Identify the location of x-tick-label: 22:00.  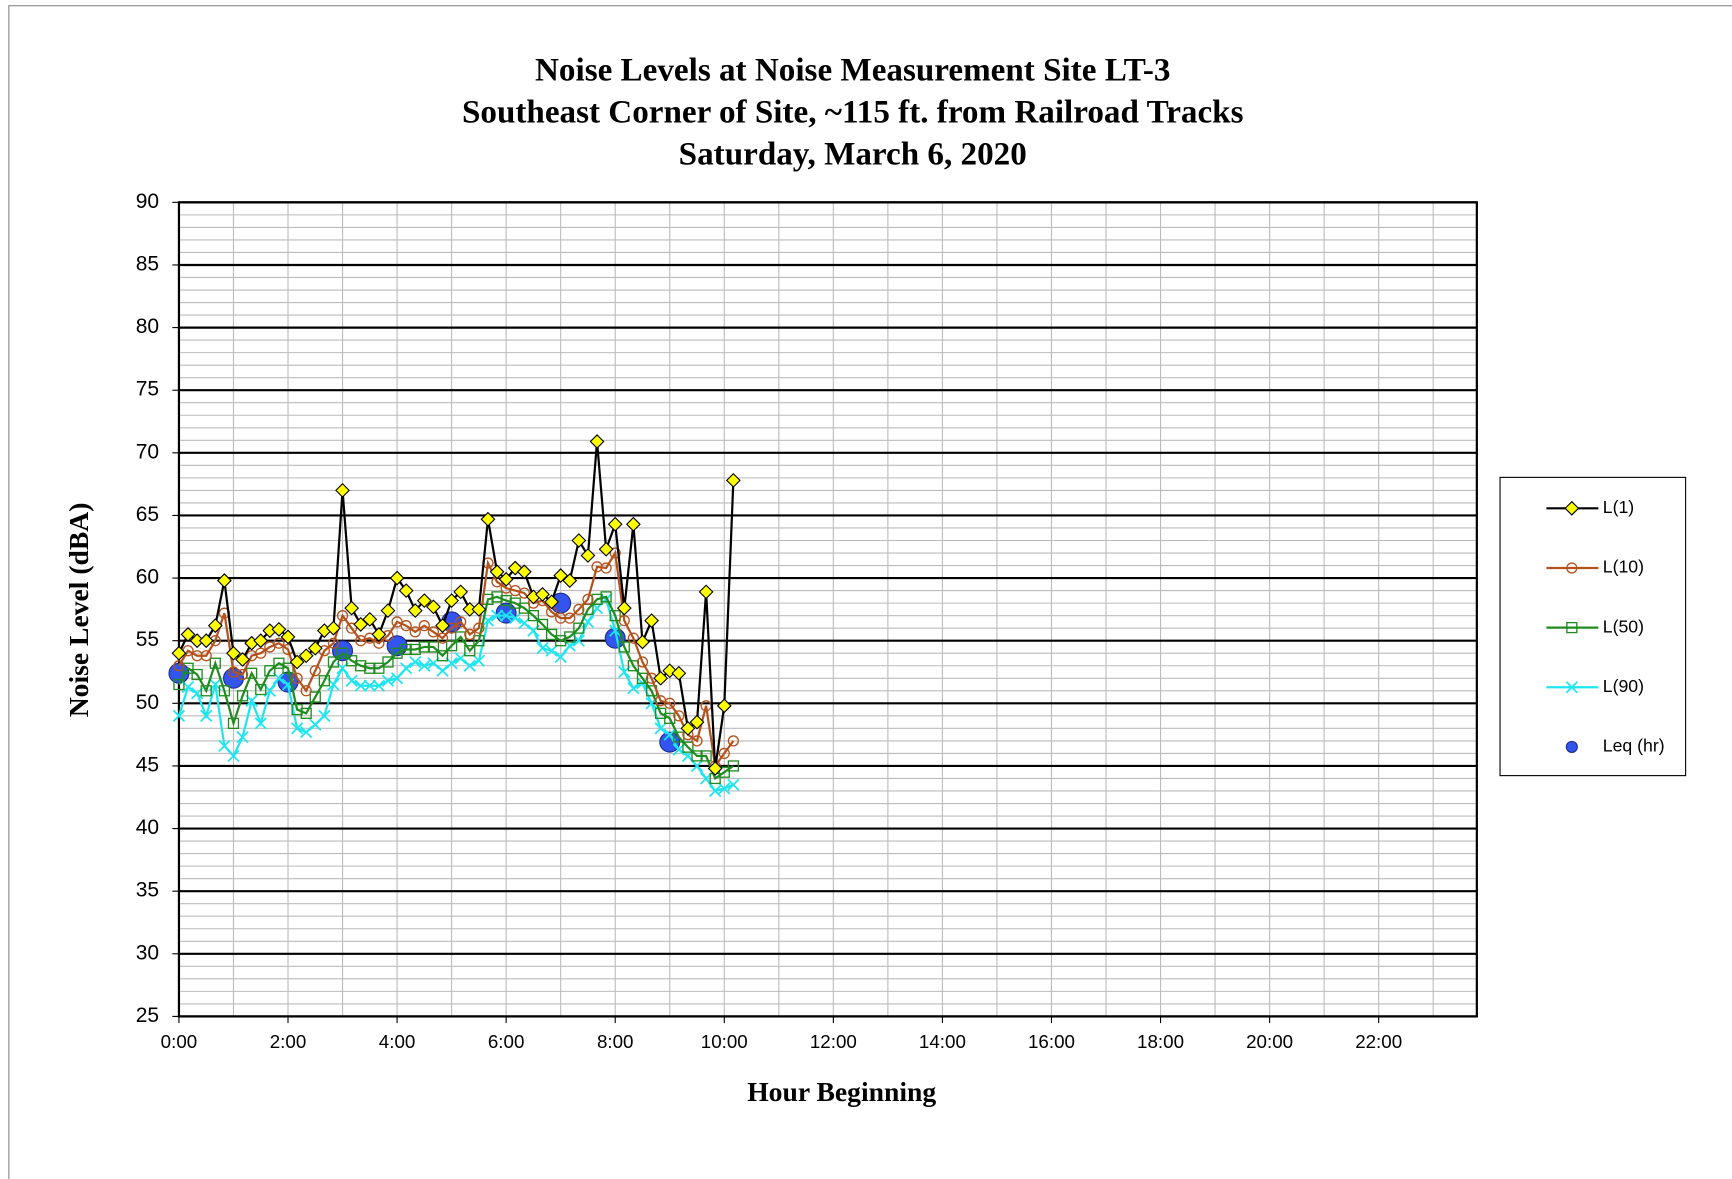
(1378, 1041).